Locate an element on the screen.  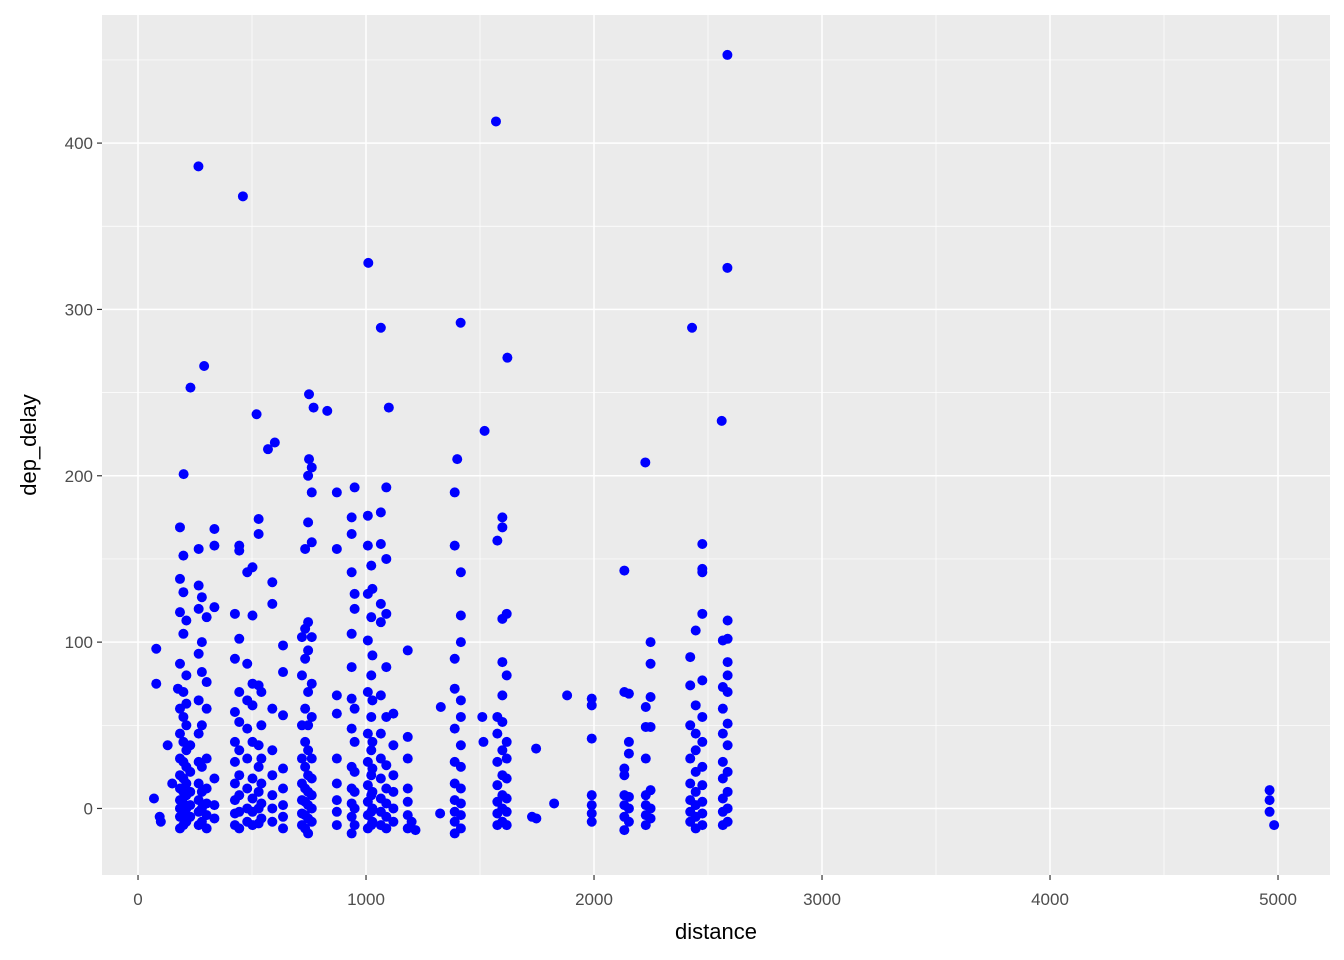
y-tick-label: 100 is located at coordinates (79, 642).